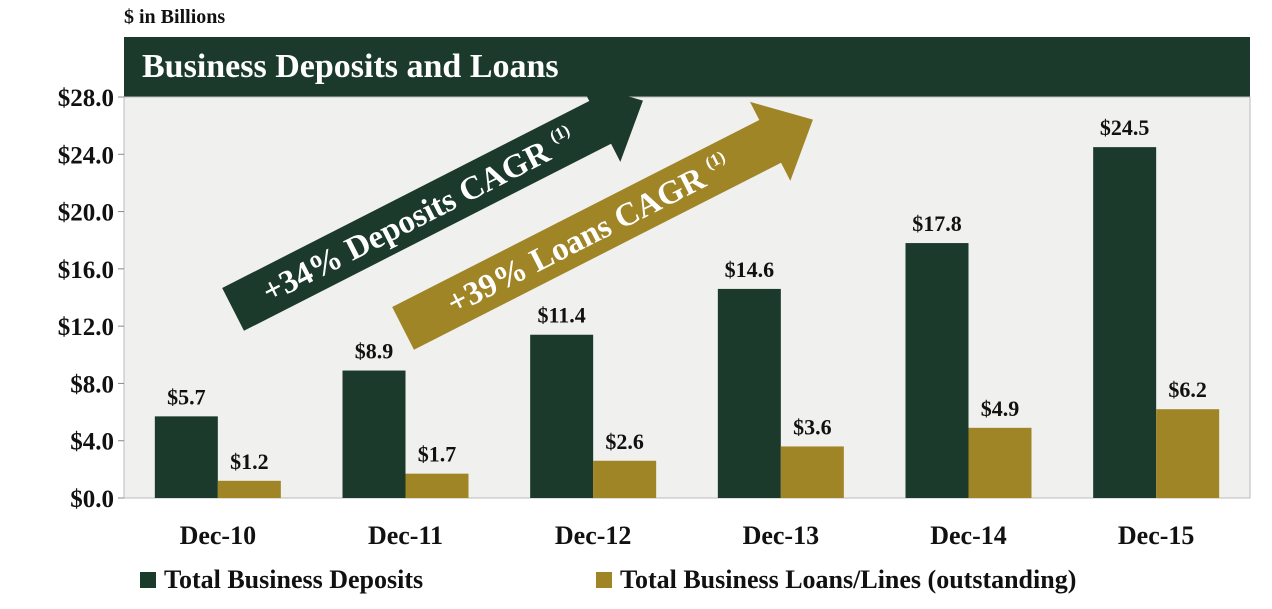  I want to click on chart-title: Business Deposits and Loans, so click(350, 66).